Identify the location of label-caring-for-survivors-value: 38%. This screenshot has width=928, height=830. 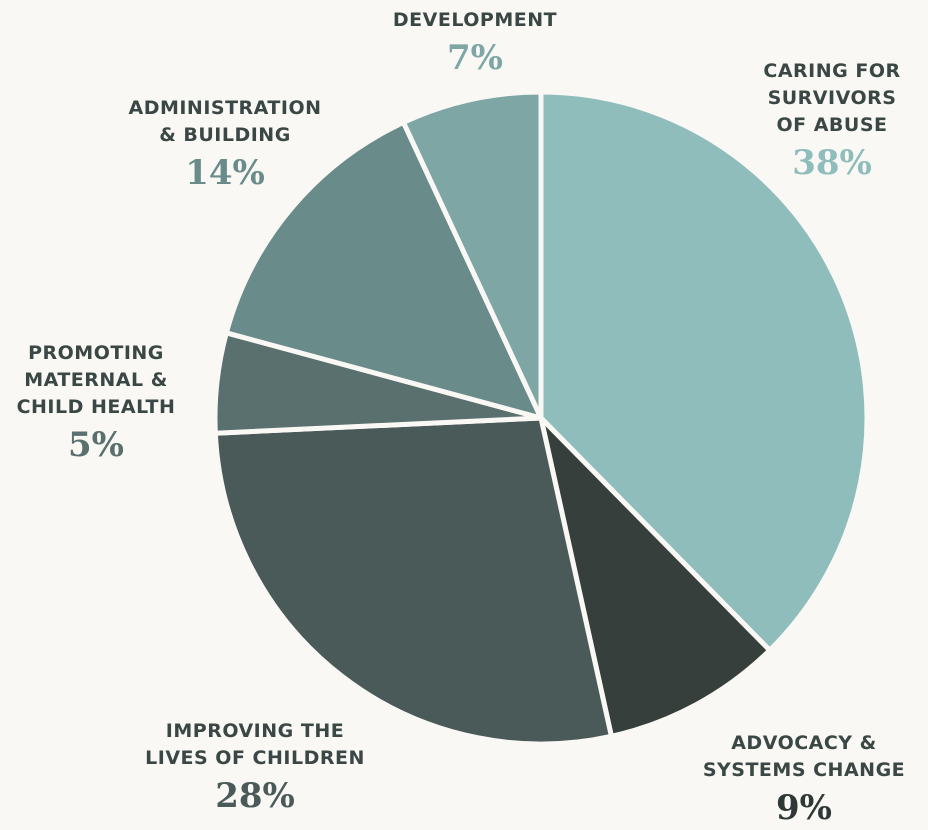
(832, 163).